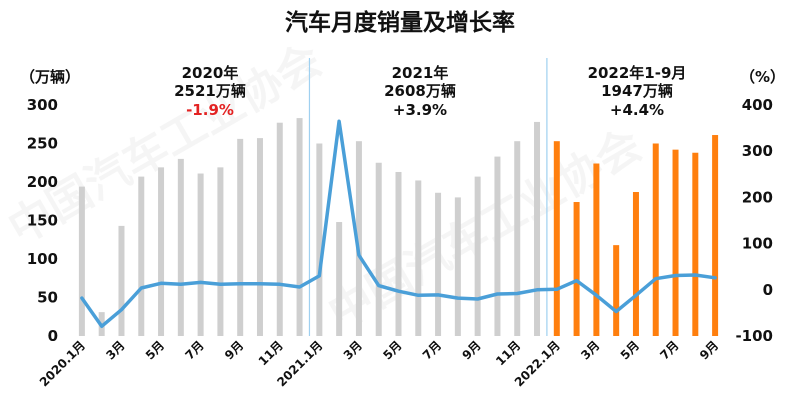 The image size is (800, 416). I want to click on left-tick-label: 200, so click(42, 182).